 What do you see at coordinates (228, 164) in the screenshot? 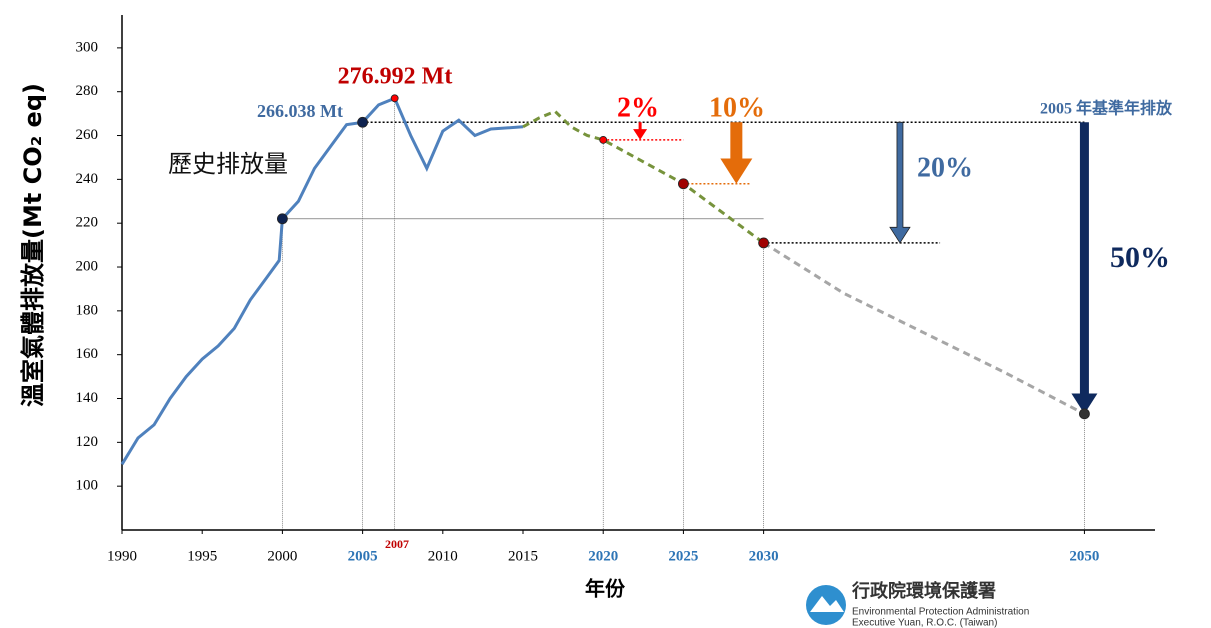
I see `annotation: 歷史排放量` at bounding box center [228, 164].